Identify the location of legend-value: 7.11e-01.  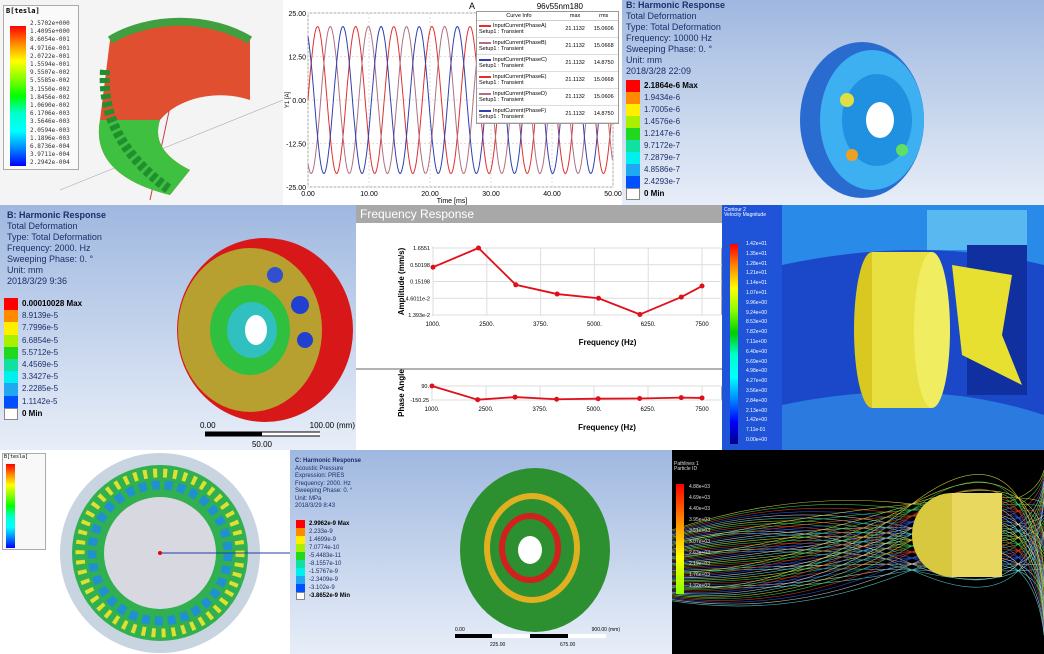
(756, 430).